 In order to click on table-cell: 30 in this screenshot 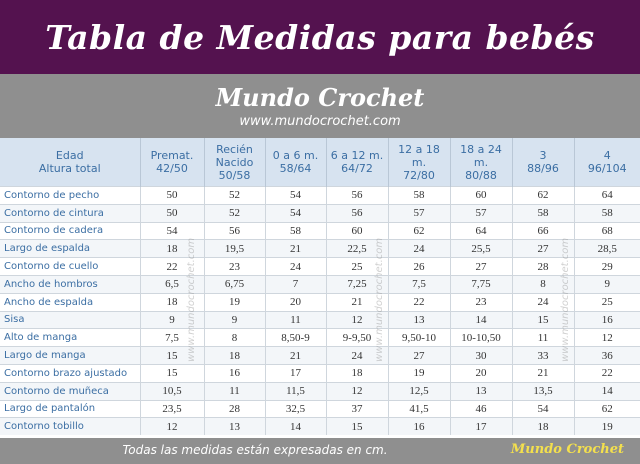, I will do `click(480, 355)`.